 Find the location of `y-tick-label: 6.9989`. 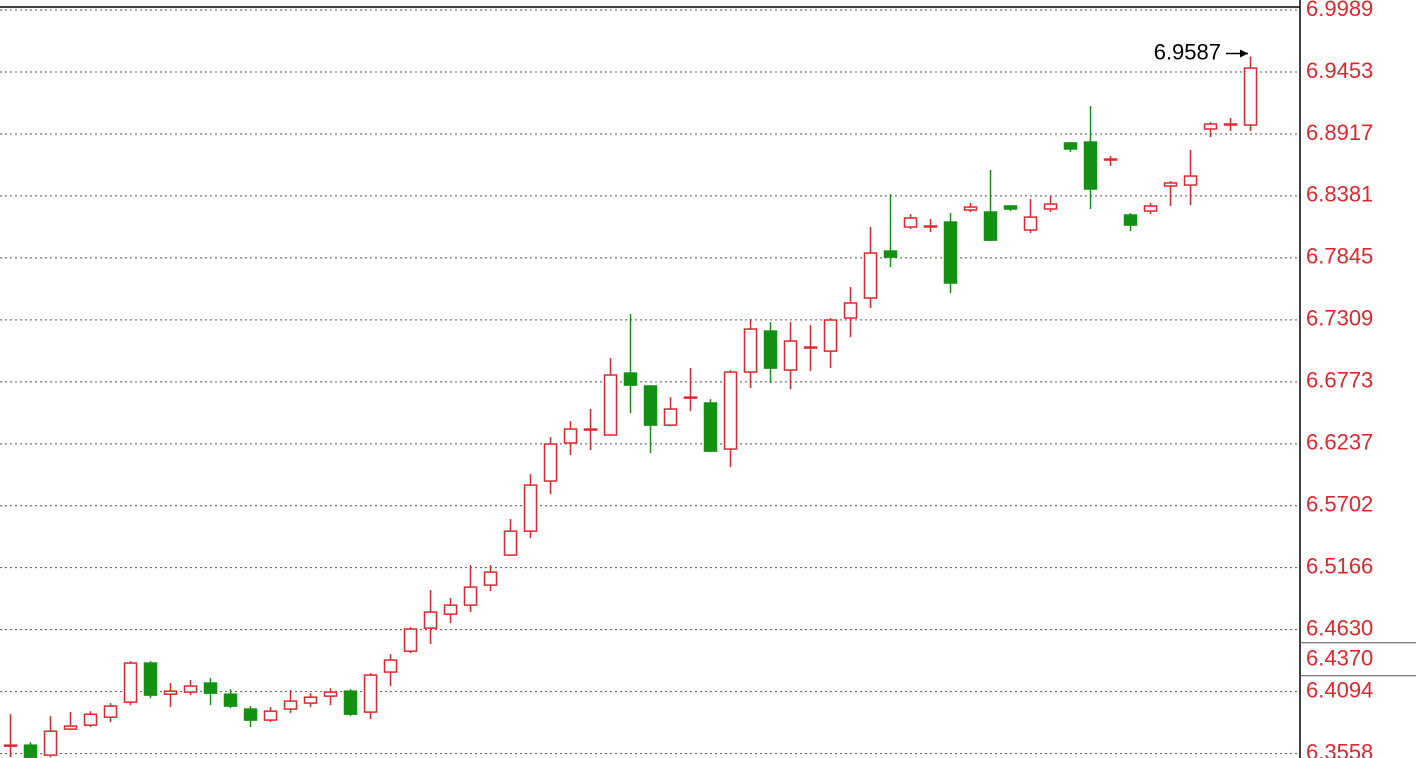

y-tick-label: 6.9989 is located at coordinates (1339, 10).